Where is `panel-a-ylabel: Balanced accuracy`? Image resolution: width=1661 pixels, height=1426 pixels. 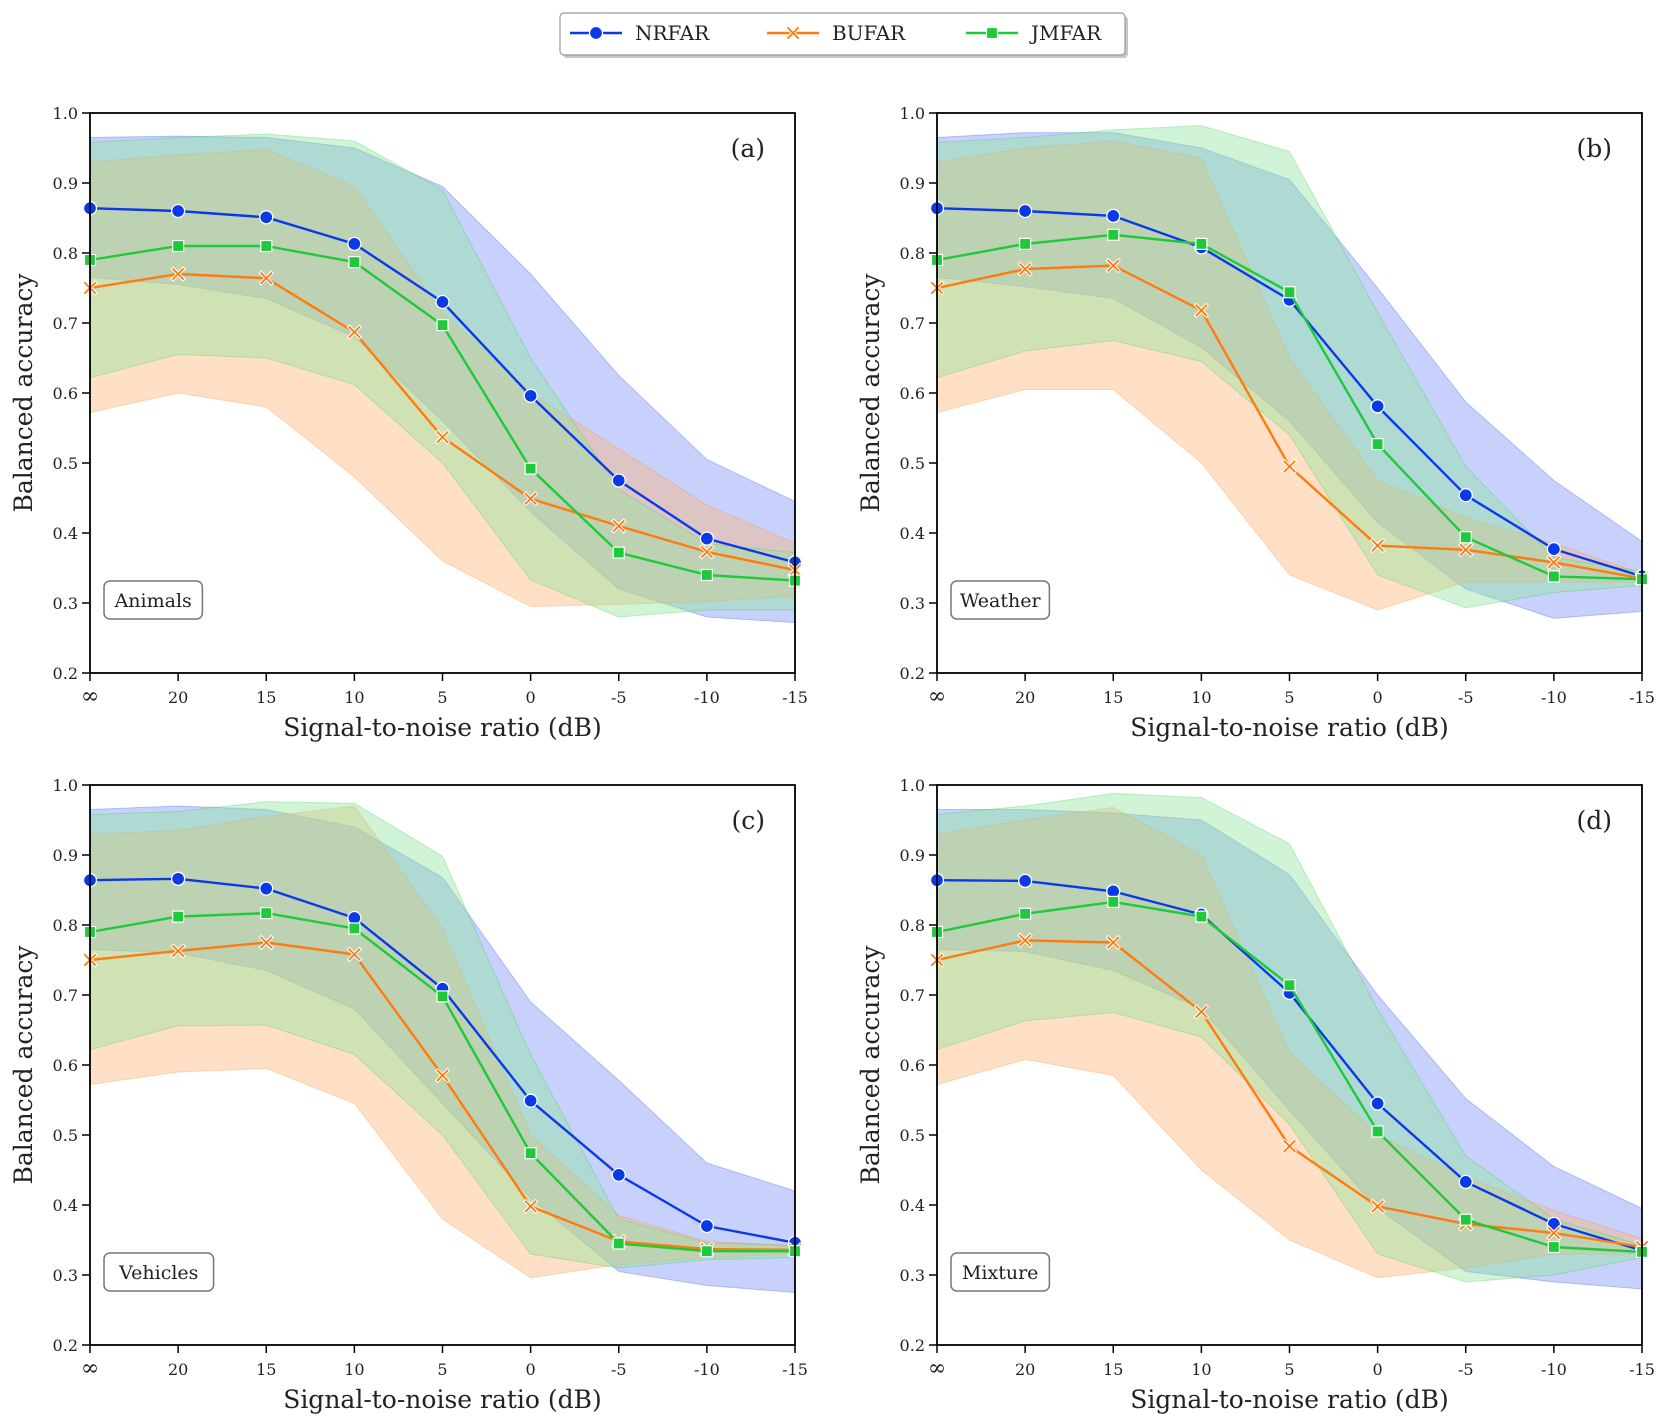
panel-a-ylabel: Balanced accuracy is located at coordinates (23, 393).